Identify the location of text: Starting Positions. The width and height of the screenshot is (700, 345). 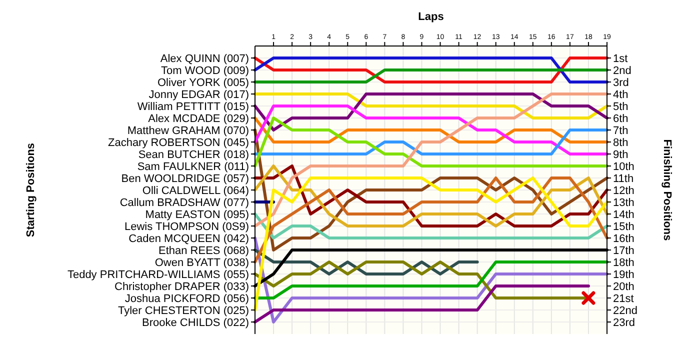
(31, 190).